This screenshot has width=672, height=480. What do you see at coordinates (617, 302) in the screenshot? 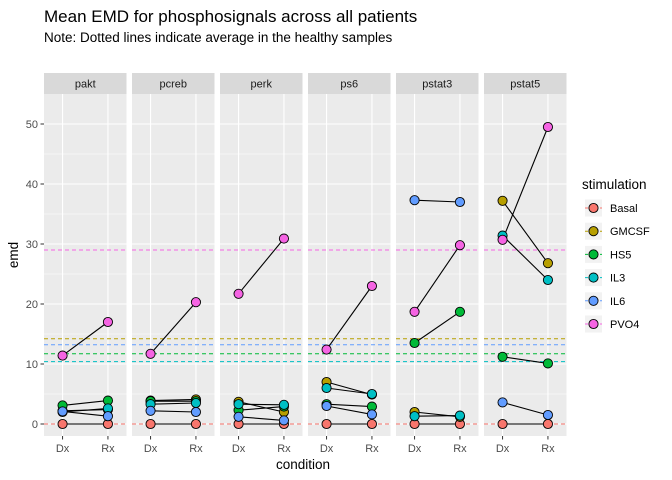
I see `legend-label: IL6` at bounding box center [617, 302].